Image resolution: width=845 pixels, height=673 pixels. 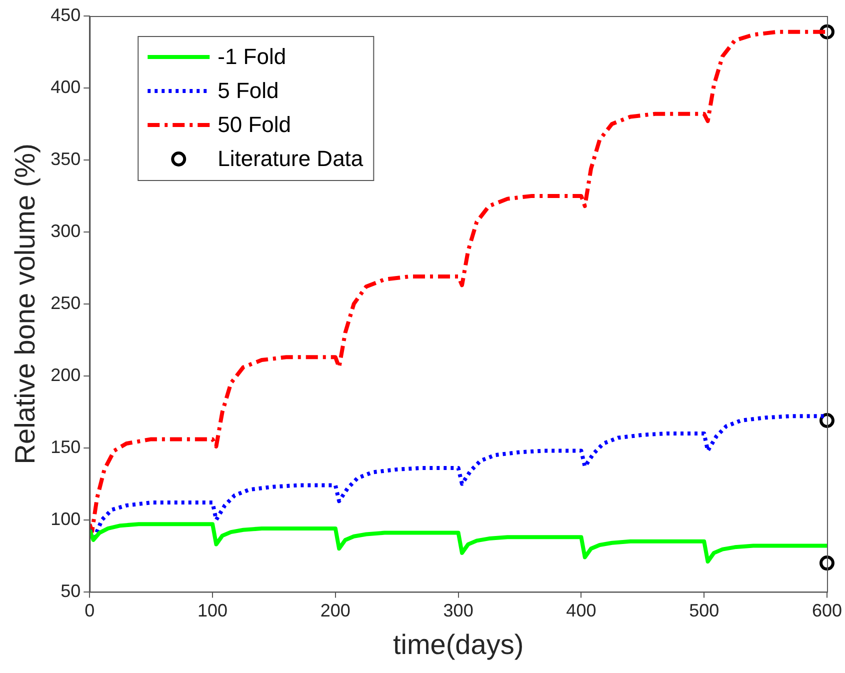 I want to click on y-tick-label: 350, so click(x=65, y=158).